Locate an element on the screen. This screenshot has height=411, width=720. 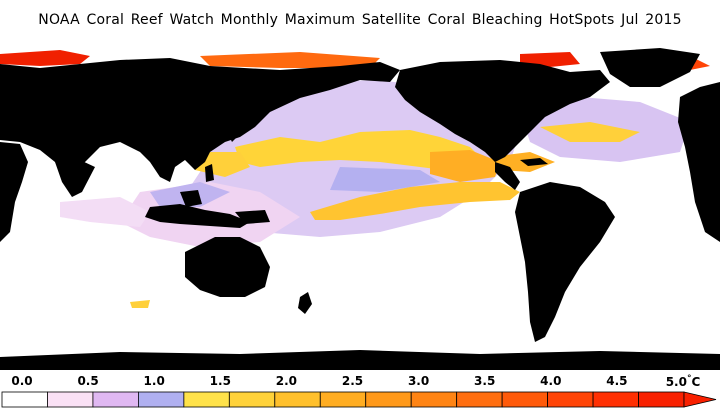
colorbar-tick-label: 4.0 is located at coordinates (551, 381).